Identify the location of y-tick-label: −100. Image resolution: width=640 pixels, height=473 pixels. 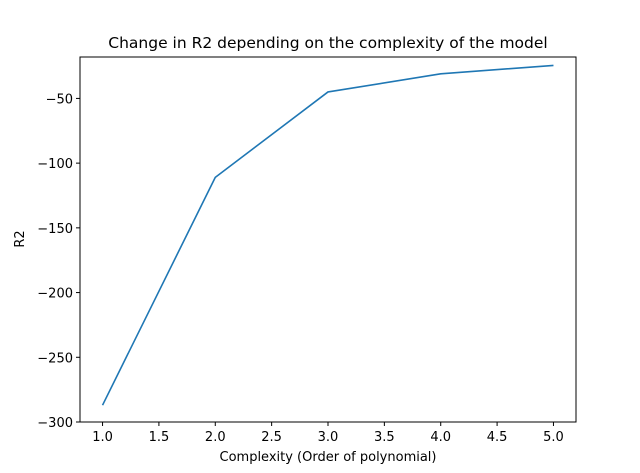
(55, 164).